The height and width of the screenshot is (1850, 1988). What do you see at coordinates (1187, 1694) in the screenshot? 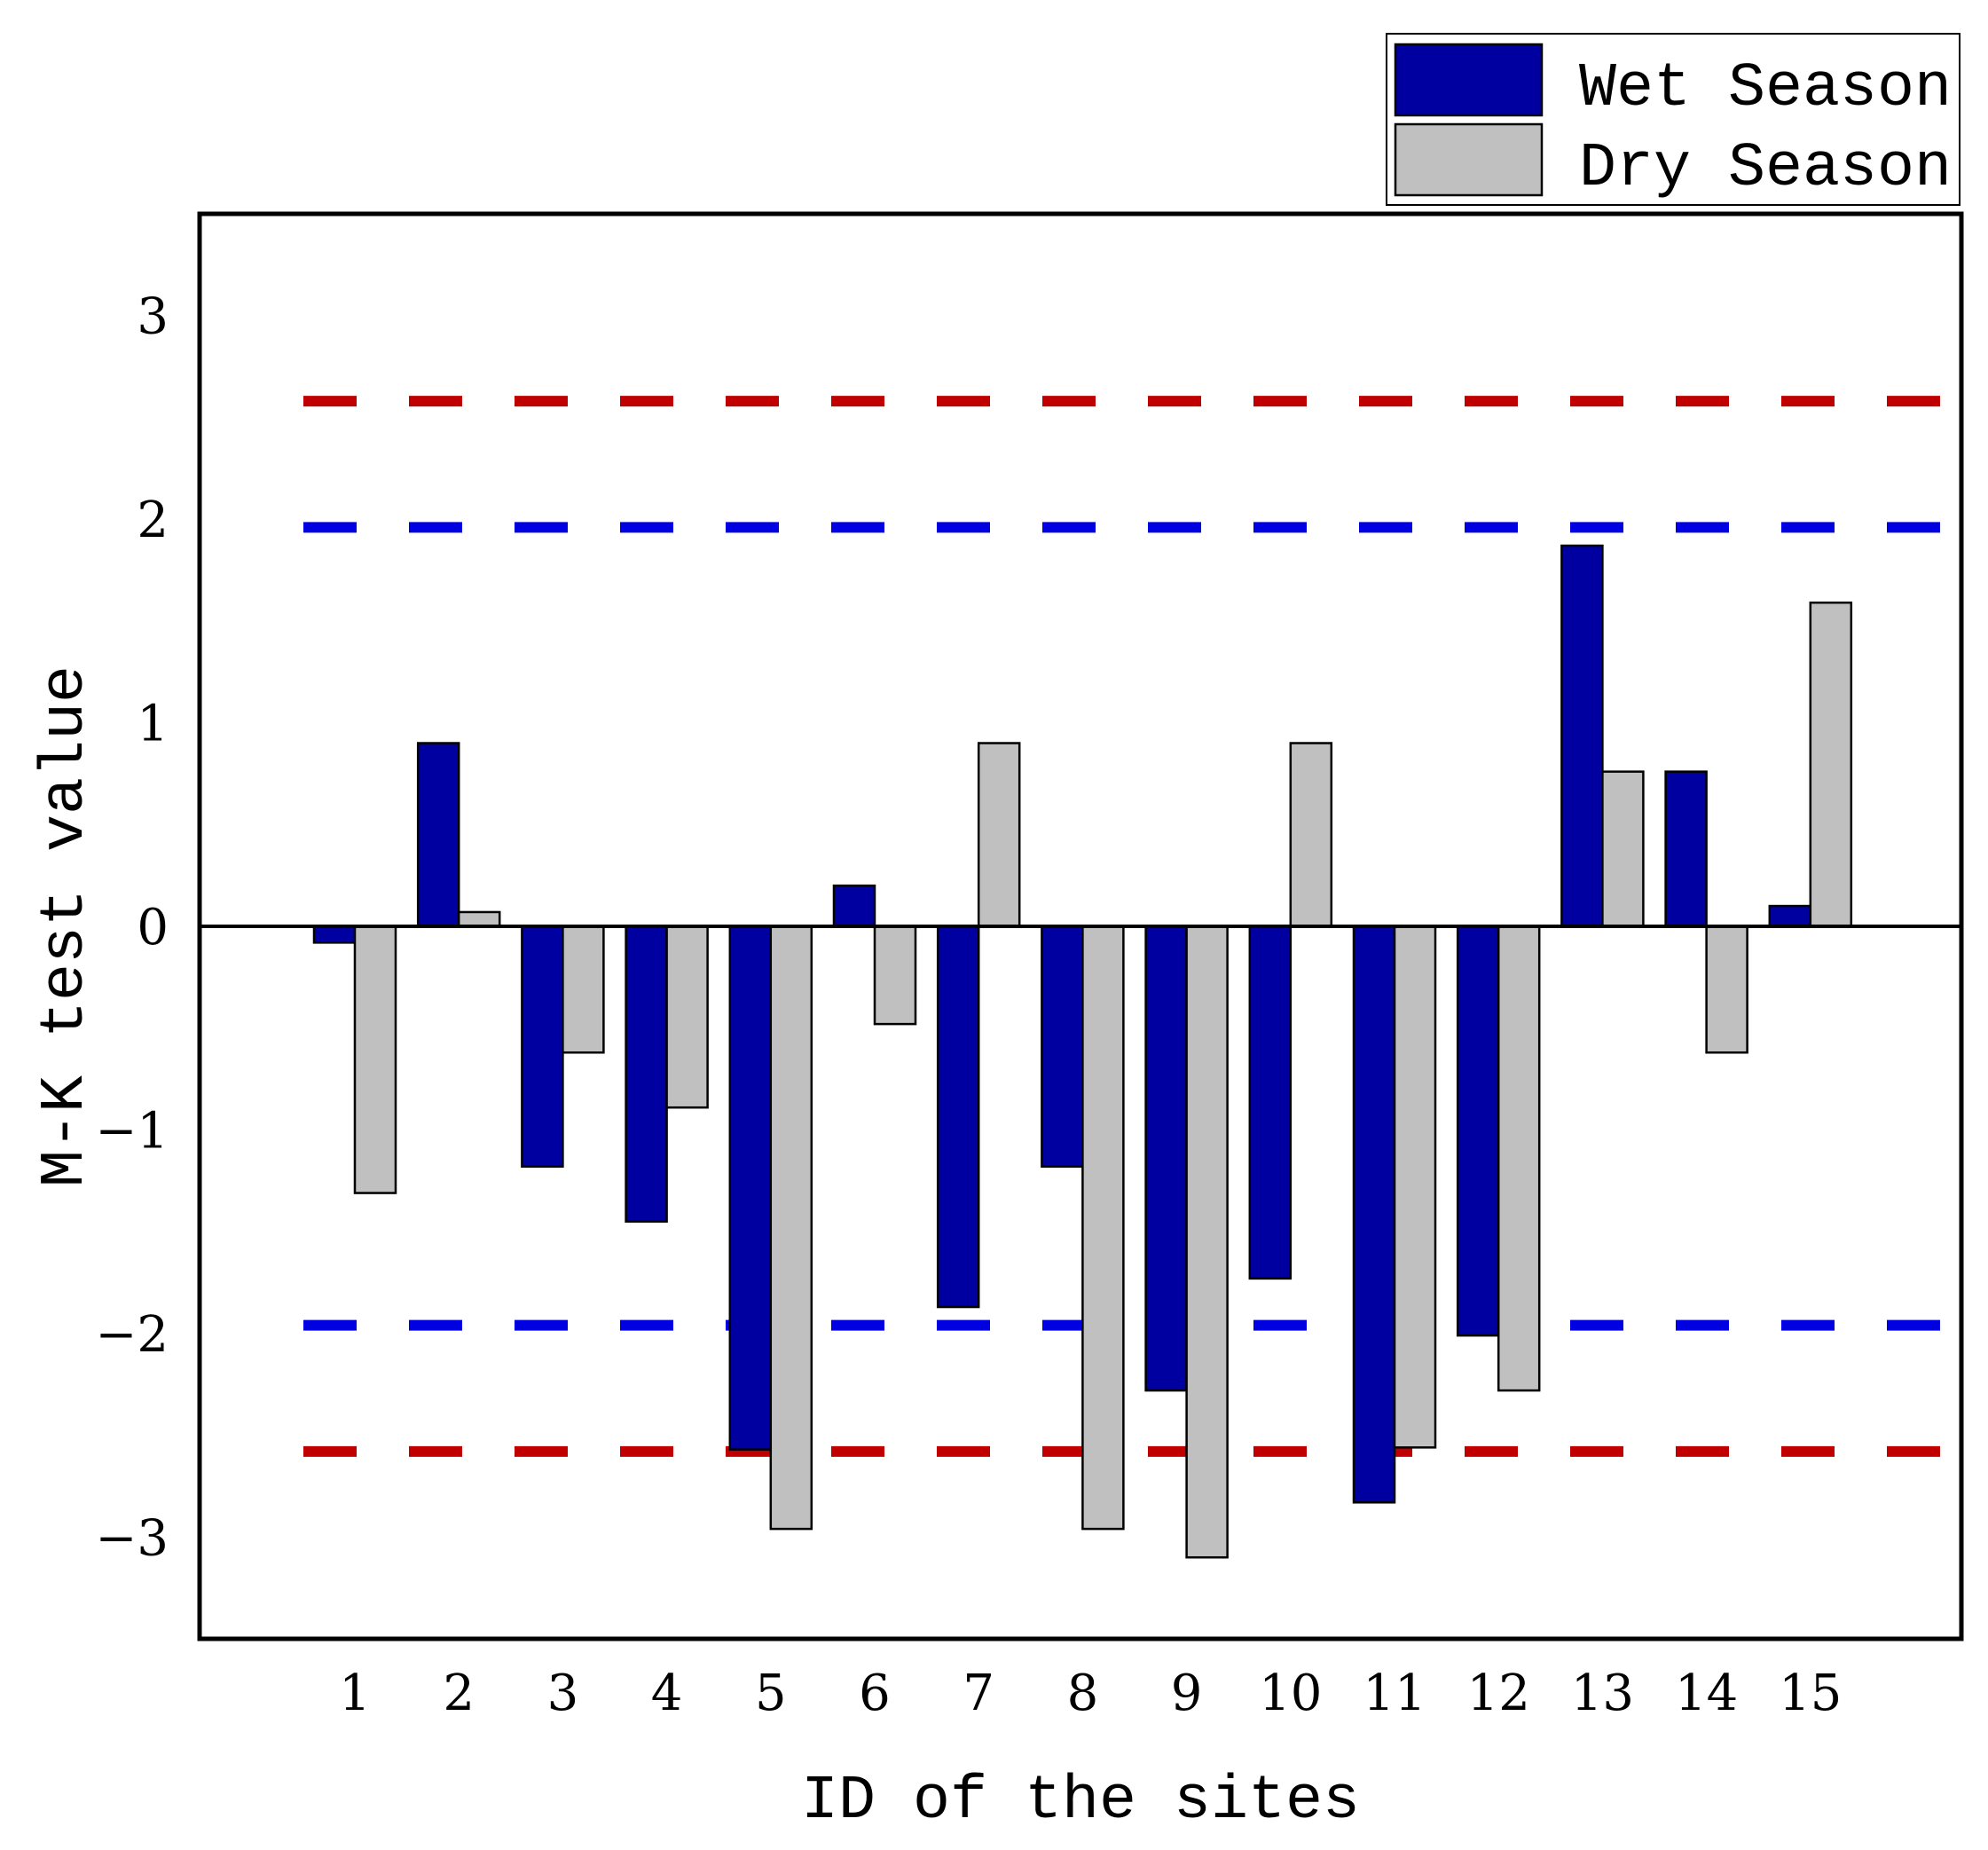
I see `x-tick-label: 9` at bounding box center [1187, 1694].